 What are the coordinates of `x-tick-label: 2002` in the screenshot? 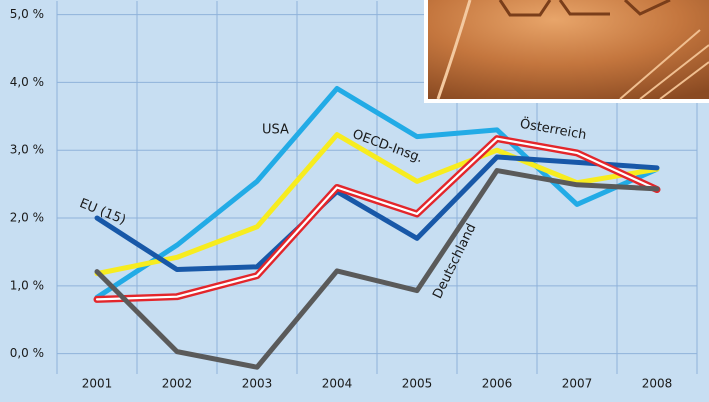 It's located at (177, 384).